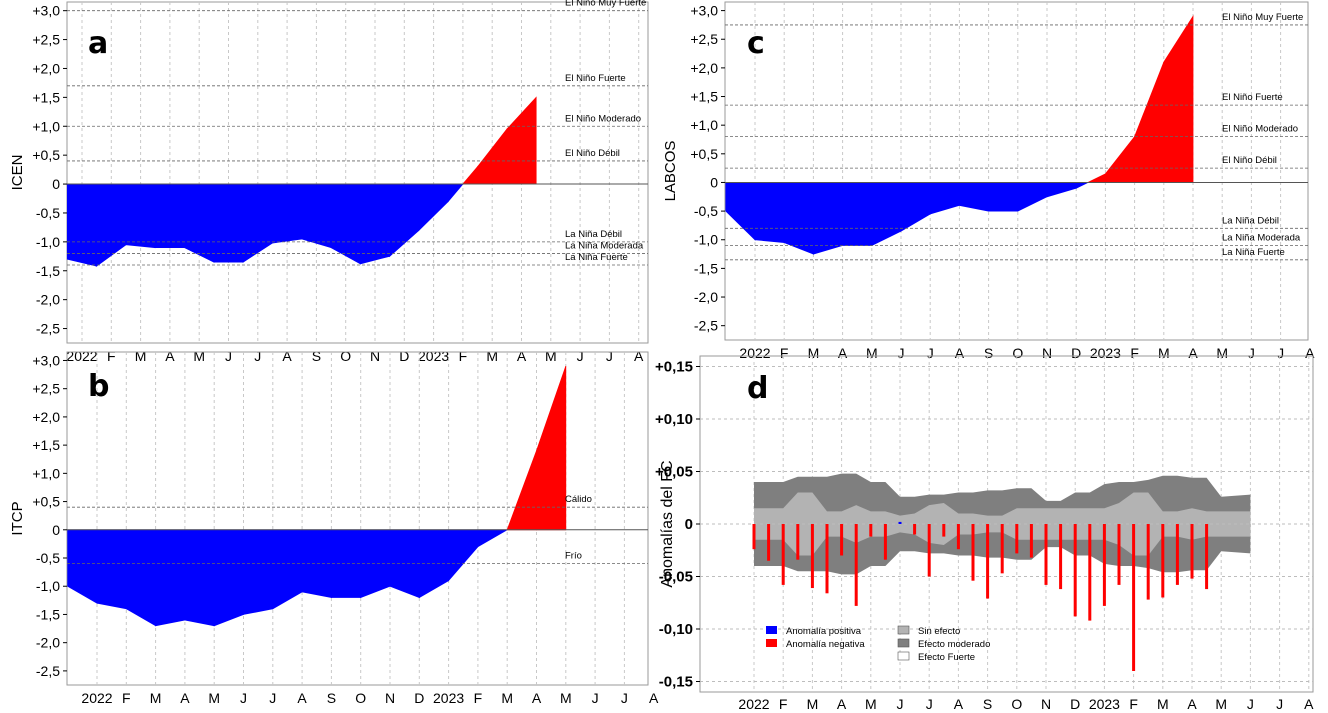 The height and width of the screenshot is (713, 1328). I want to click on y-tick-label: -2,5, so click(48, 329).